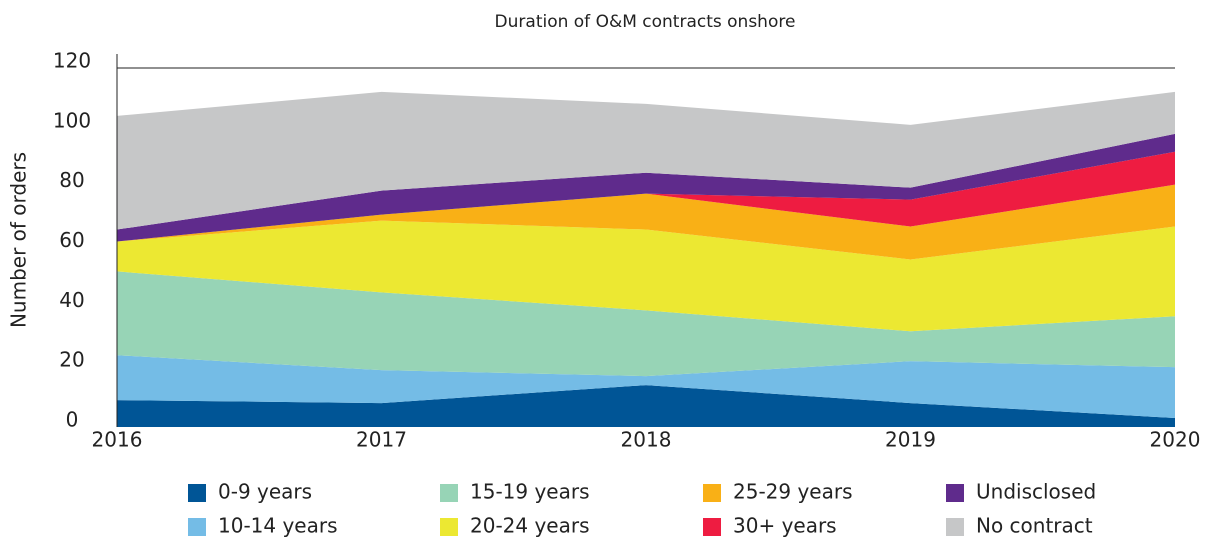 This screenshot has width=1218, height=543. I want to click on legend-label: 30+ years, so click(785, 526).